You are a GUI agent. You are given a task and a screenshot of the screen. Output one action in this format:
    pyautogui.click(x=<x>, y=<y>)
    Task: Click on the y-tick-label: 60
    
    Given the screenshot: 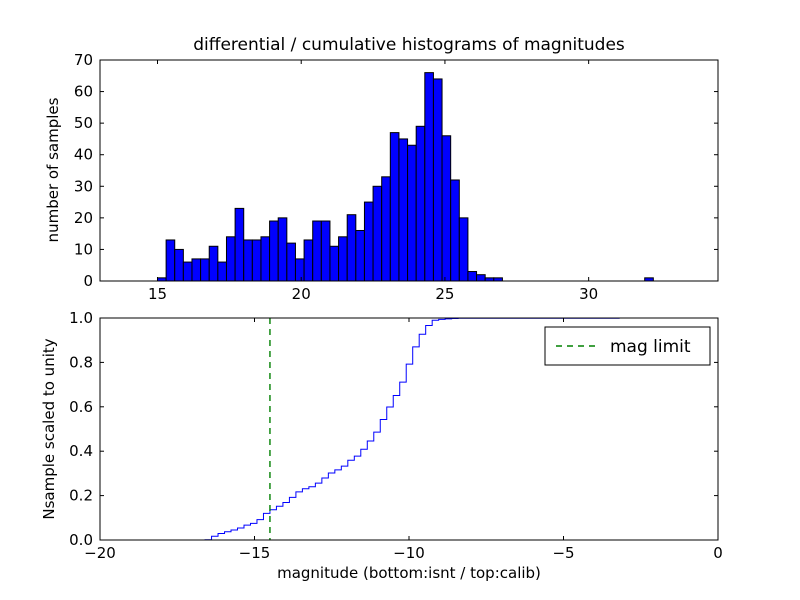 What is the action you would take?
    pyautogui.click(x=83, y=92)
    